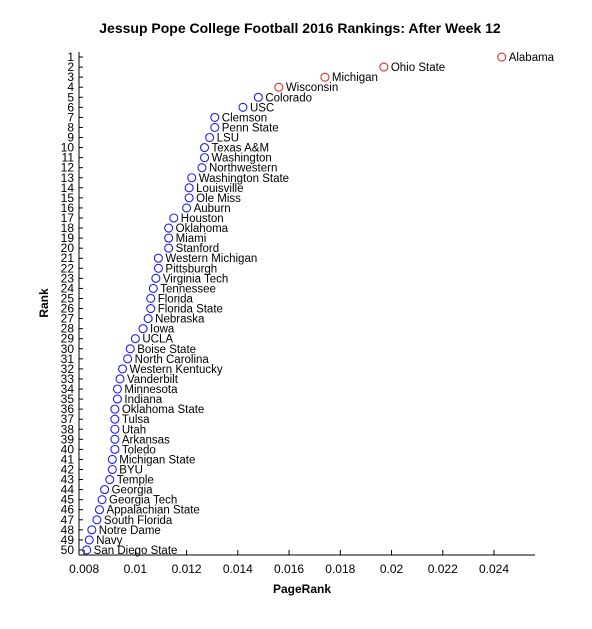 This screenshot has width=592, height=629. I want to click on data-point-label: Tennessee, so click(188, 289).